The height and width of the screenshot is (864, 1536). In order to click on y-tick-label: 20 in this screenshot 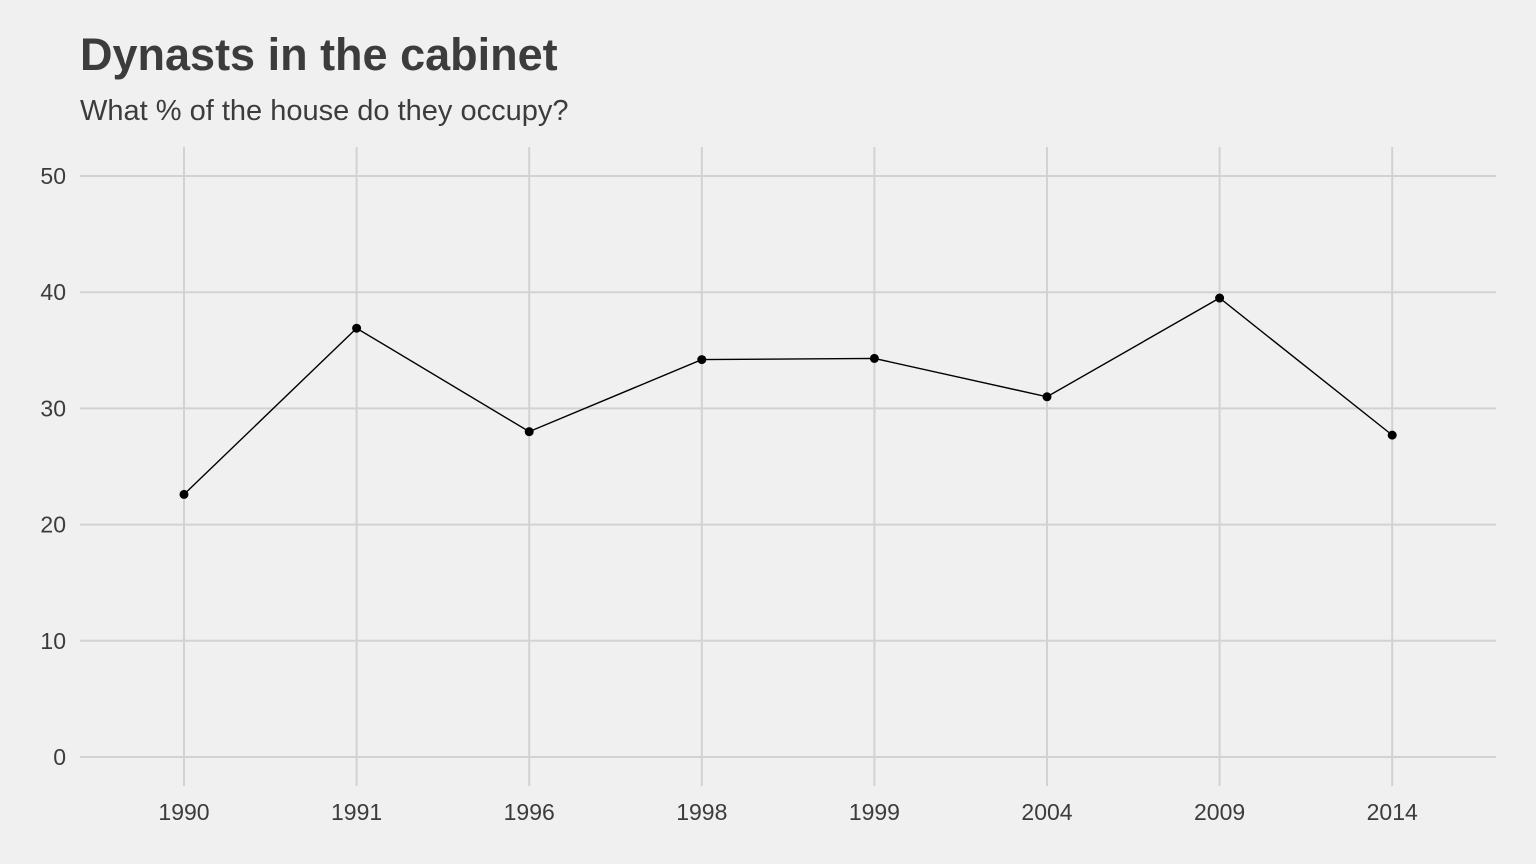, I will do `click(53, 525)`.